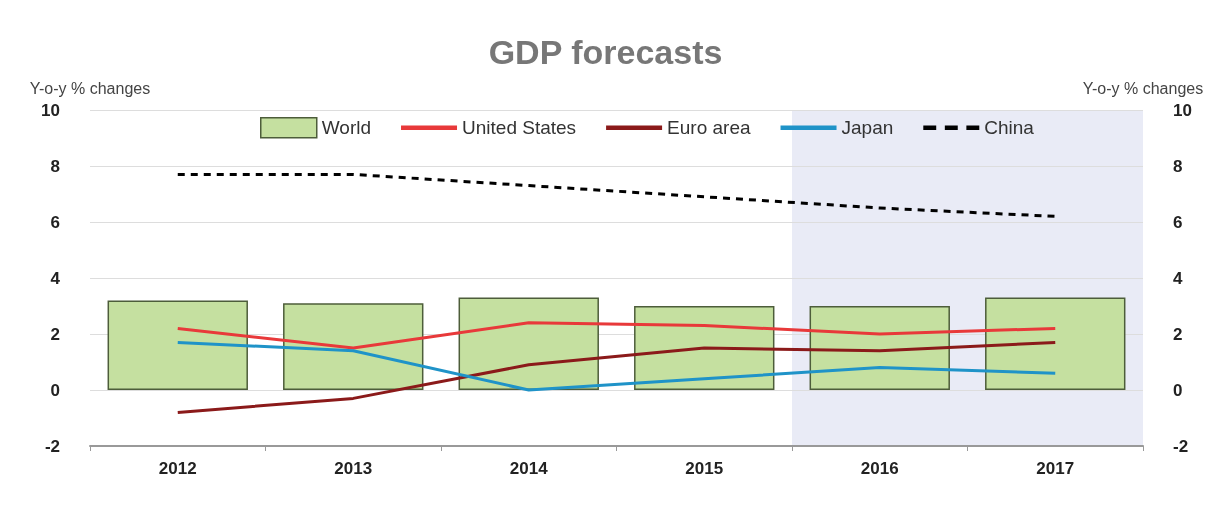 The image size is (1211, 516). Describe the element at coordinates (704, 468) in the screenshot. I see `x-tick-label: 2015` at that location.